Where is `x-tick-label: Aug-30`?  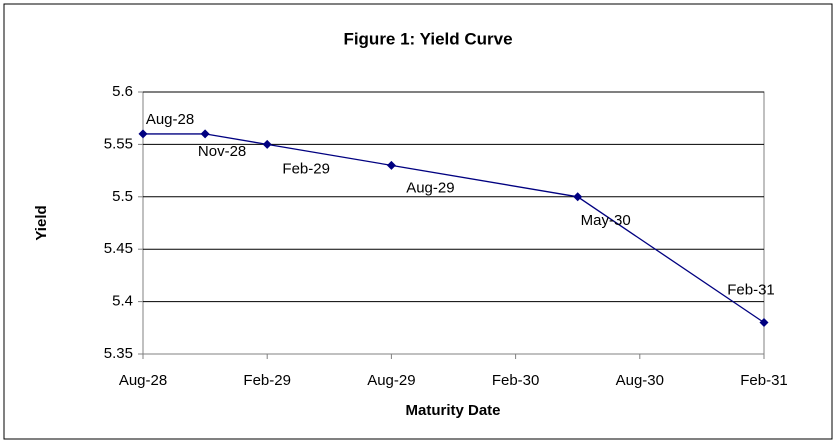
x-tick-label: Aug-30 is located at coordinates (640, 380).